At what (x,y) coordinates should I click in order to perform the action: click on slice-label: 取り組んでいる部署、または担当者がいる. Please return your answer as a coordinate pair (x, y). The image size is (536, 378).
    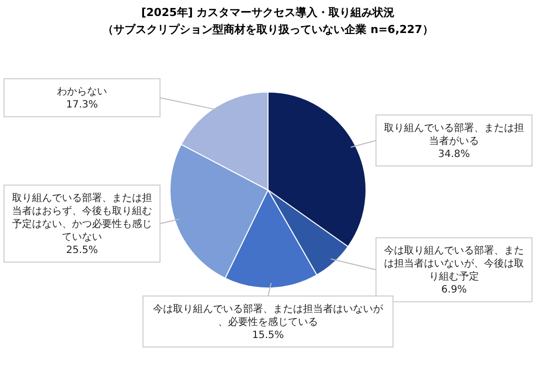
    Looking at the image, I should click on (454, 134).